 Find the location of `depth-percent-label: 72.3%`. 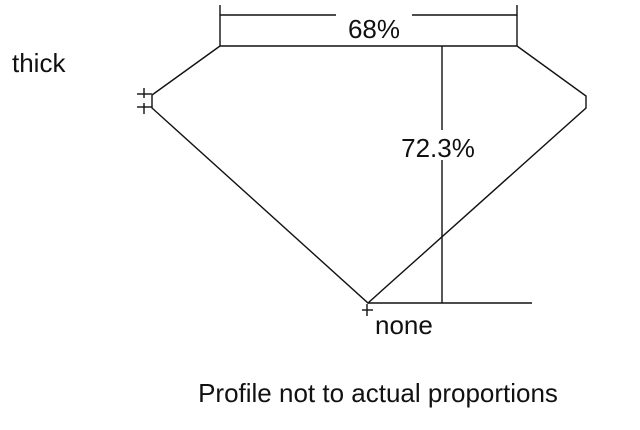

depth-percent-label: 72.3% is located at coordinates (438, 148).